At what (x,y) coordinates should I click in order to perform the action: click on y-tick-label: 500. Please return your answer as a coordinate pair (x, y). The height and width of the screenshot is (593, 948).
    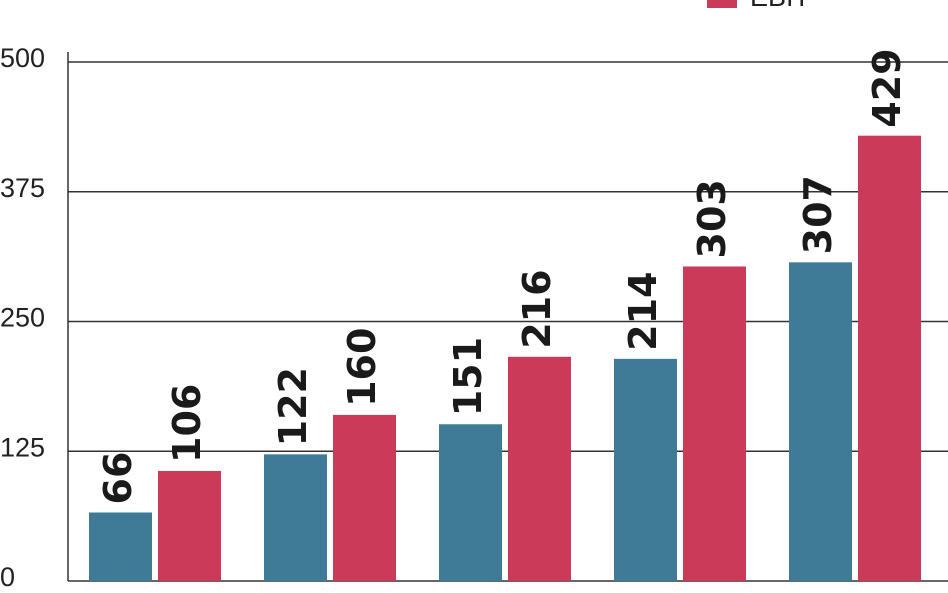
    Looking at the image, I should click on (22, 58).